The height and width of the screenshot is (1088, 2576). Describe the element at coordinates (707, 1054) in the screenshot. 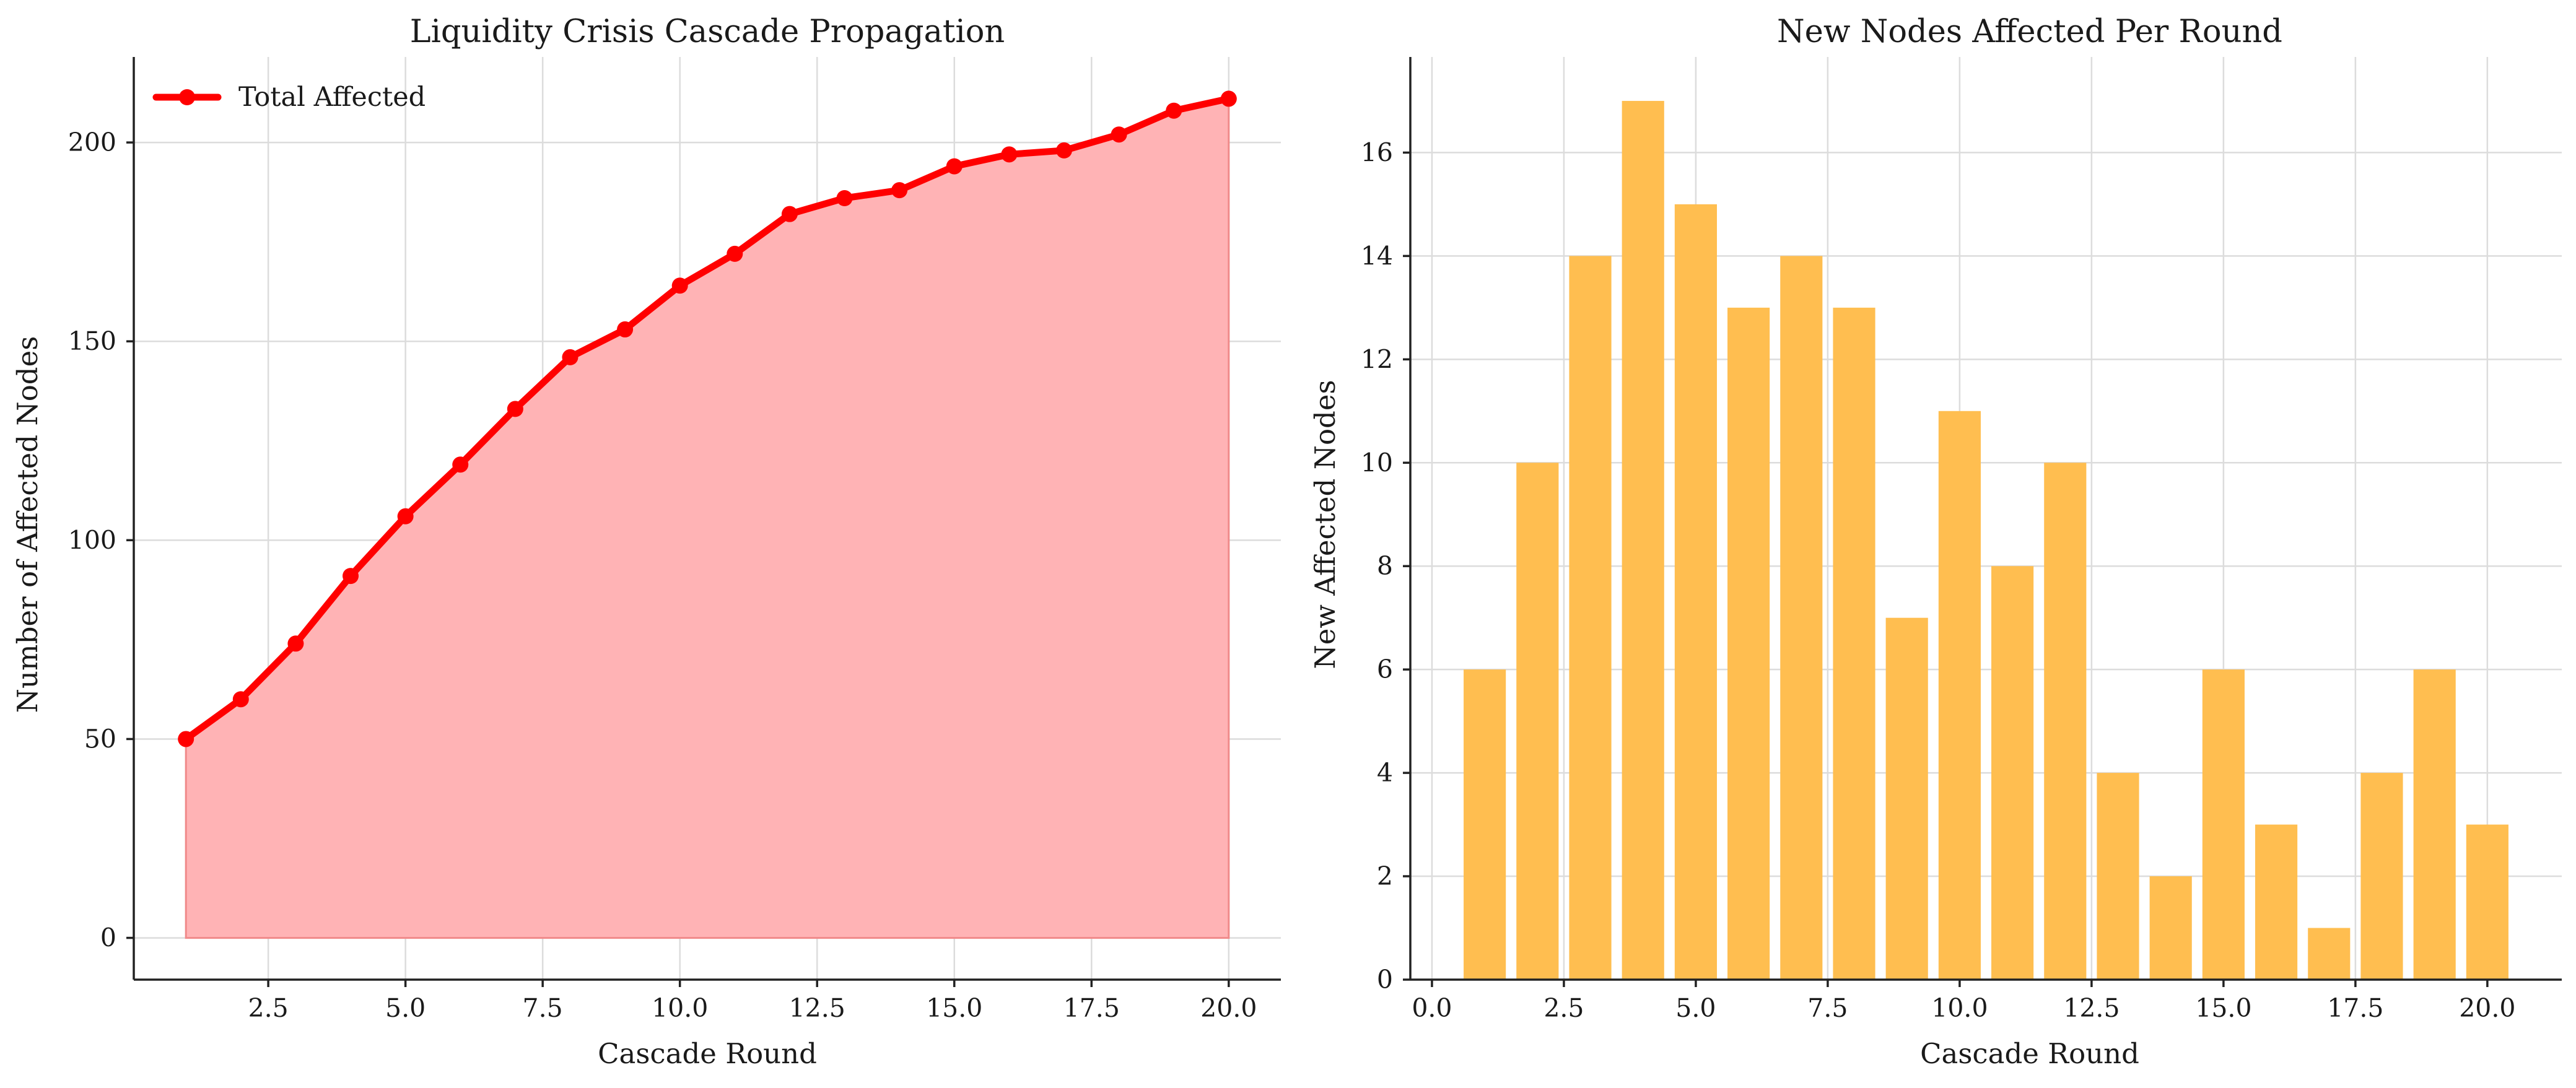

I see `left-x-axis-label: Cascade Round` at that location.